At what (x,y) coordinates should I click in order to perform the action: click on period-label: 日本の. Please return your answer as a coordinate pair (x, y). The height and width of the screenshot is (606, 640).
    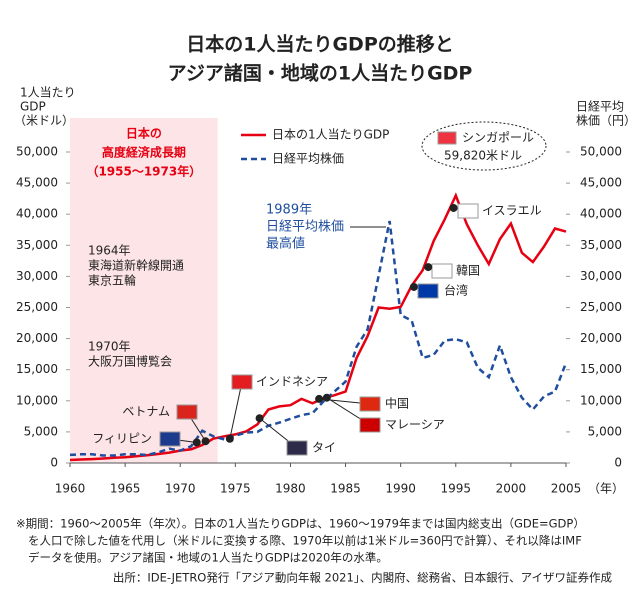
    Looking at the image, I should click on (144, 133).